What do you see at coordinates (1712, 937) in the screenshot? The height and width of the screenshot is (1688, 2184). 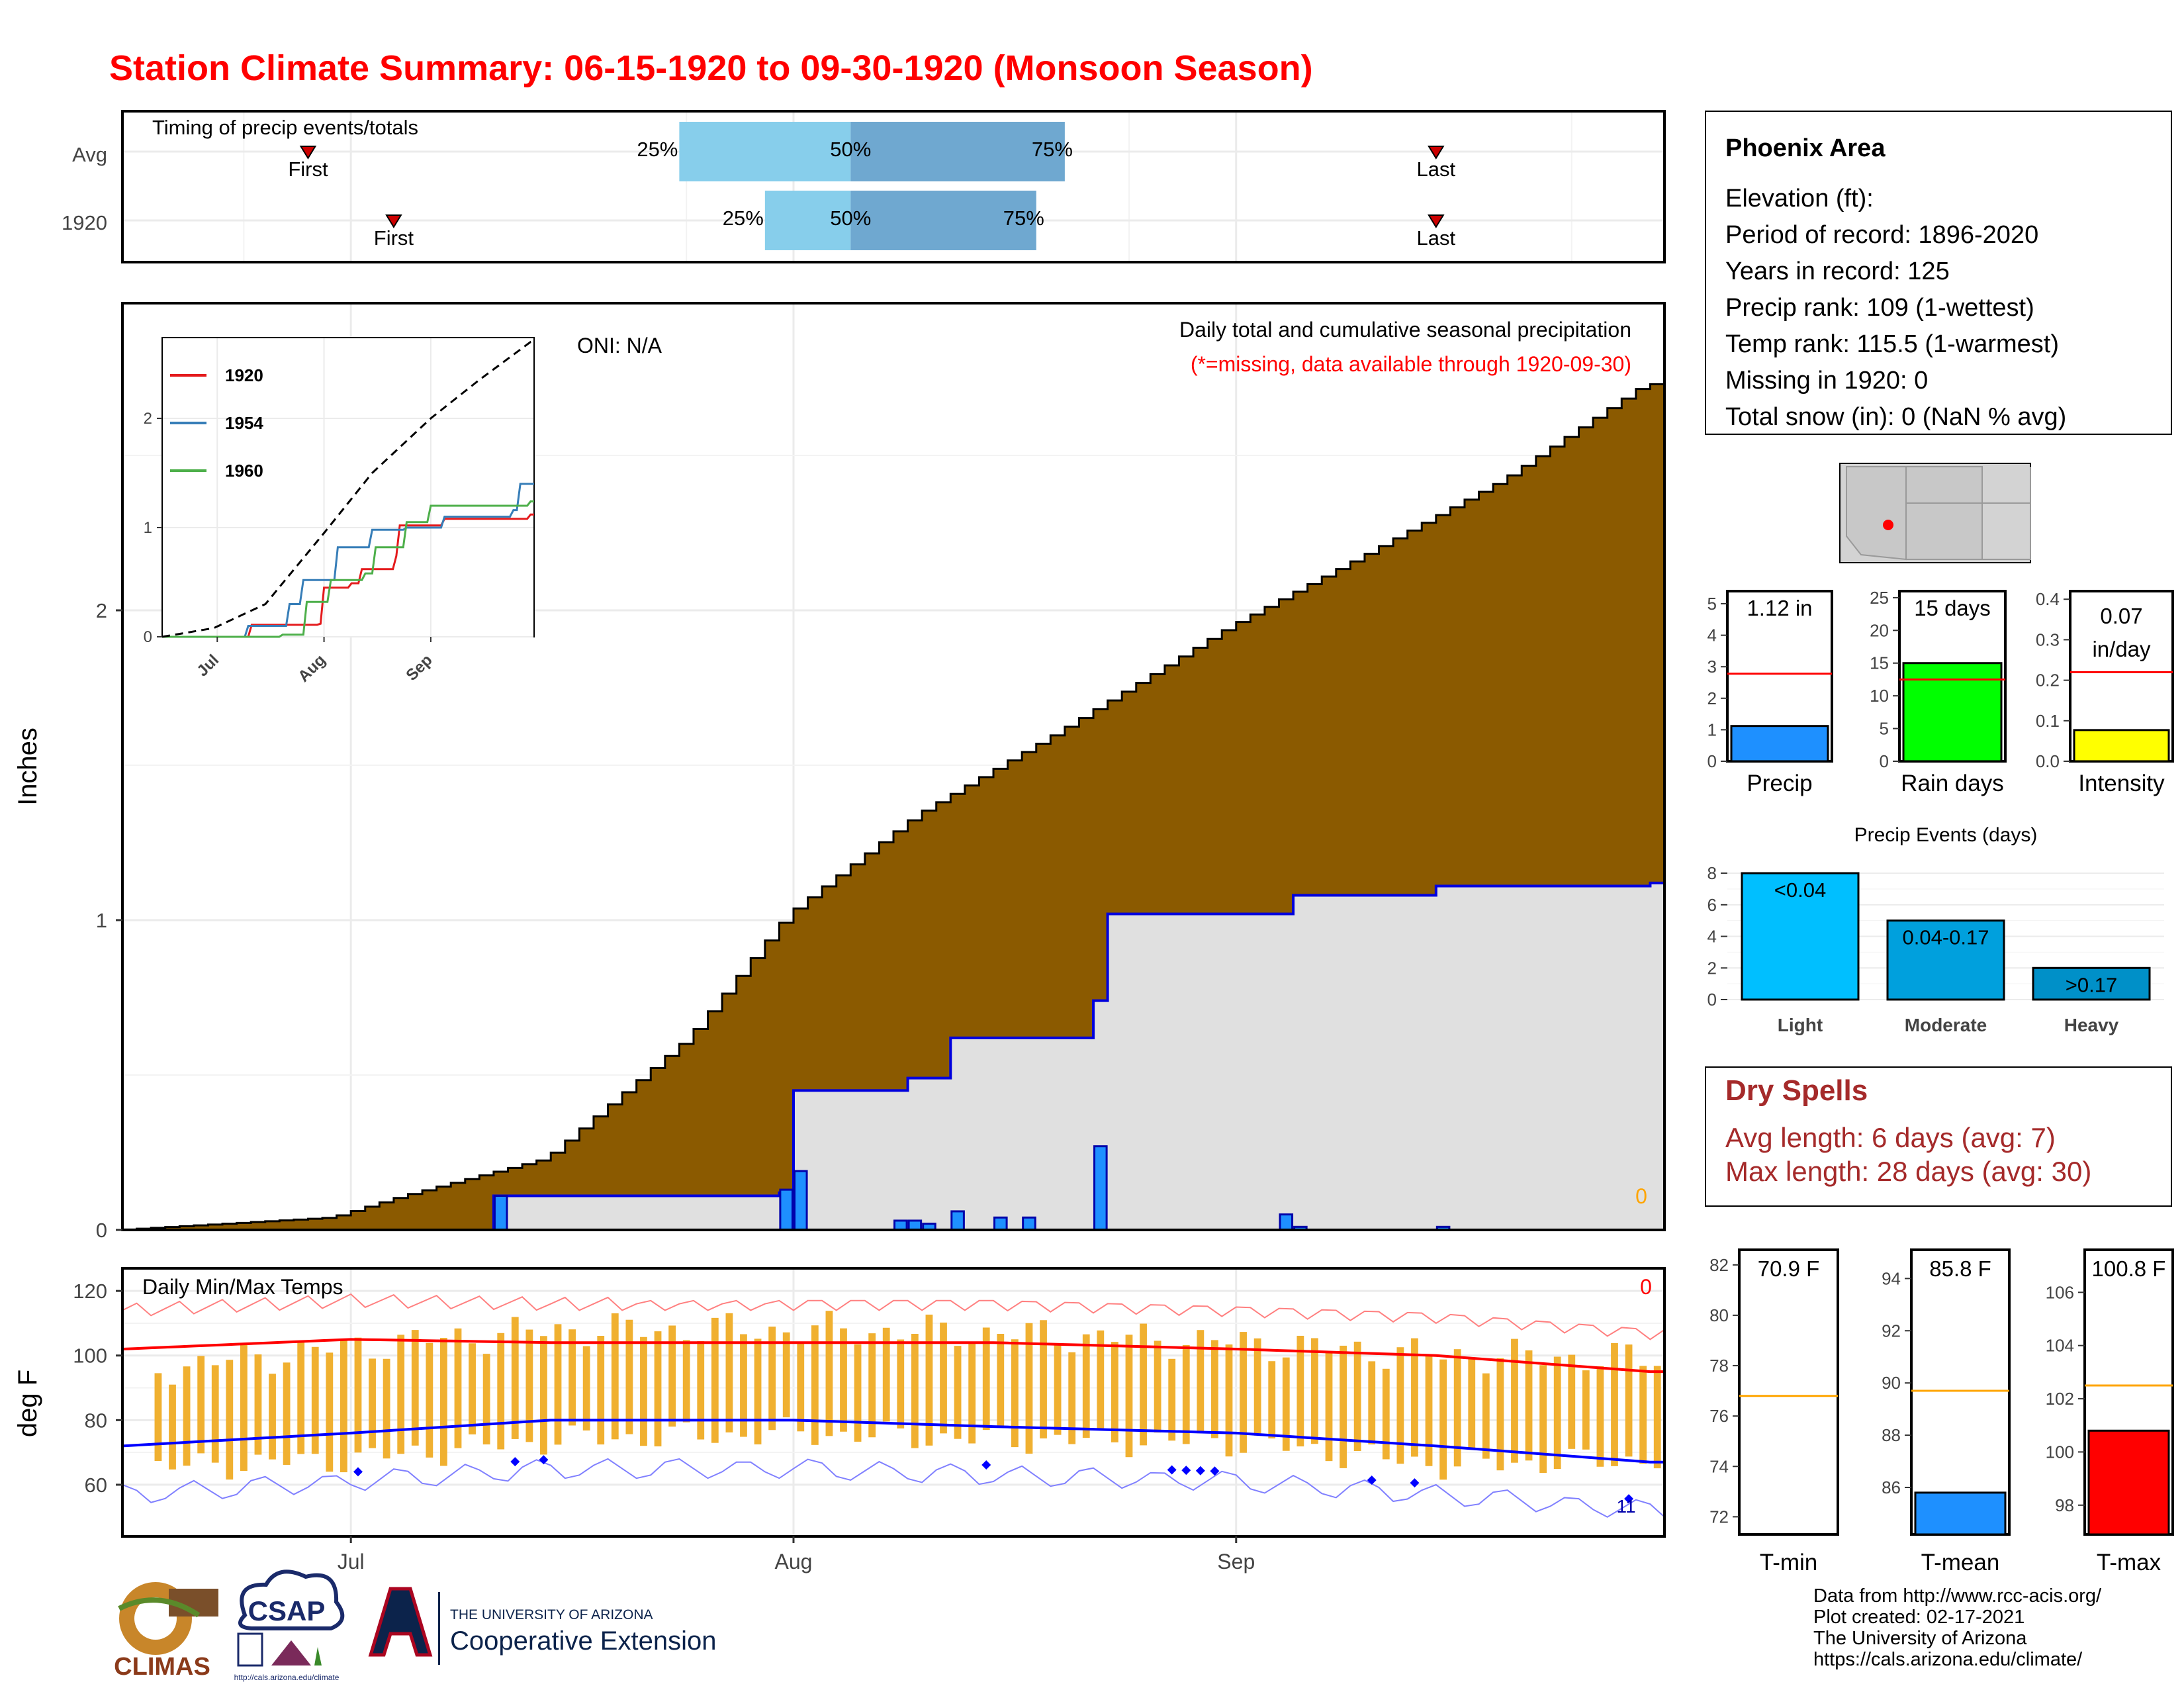 I see `events-y-tick-label: 4` at bounding box center [1712, 937].